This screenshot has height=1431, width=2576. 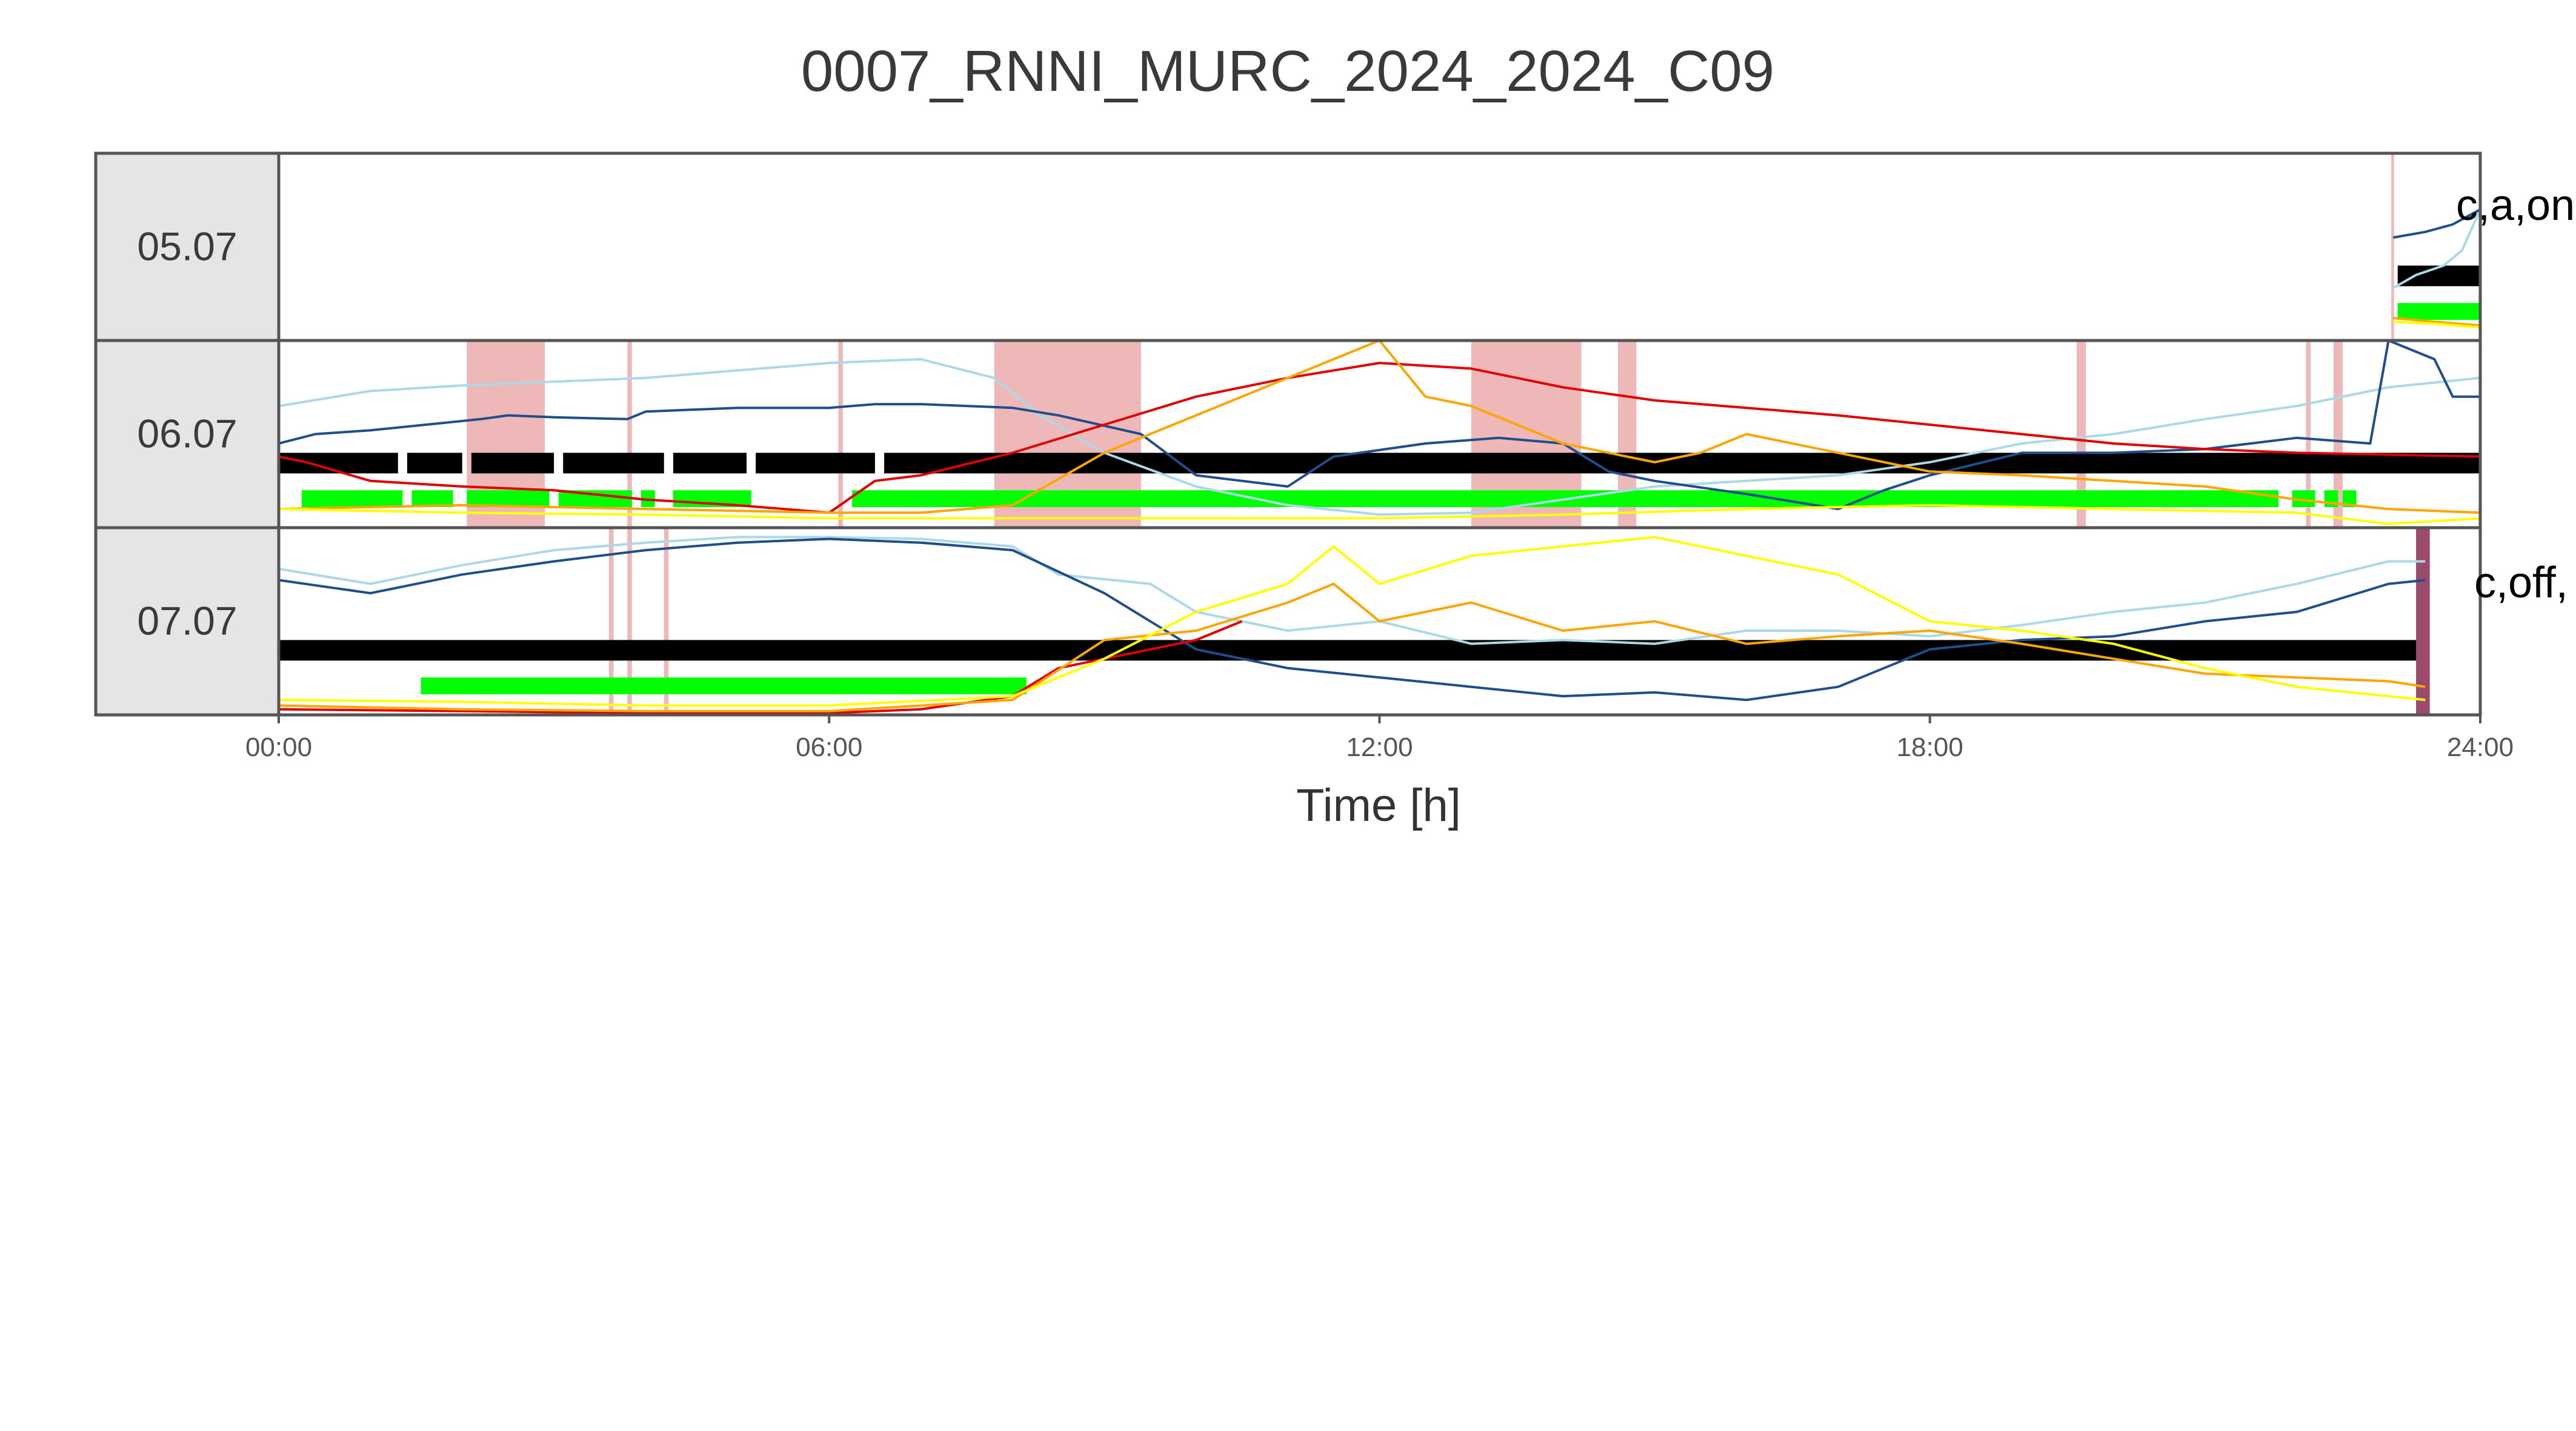 What do you see at coordinates (2515, 206) in the screenshot?
I see `panel-annotation: c,a,on` at bounding box center [2515, 206].